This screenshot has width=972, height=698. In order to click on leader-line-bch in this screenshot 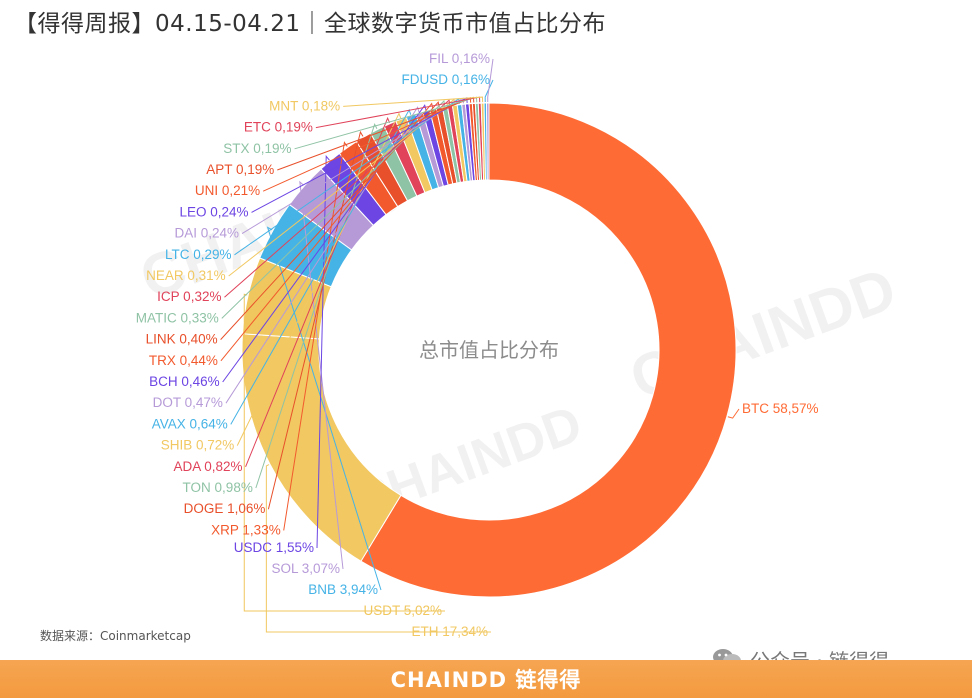, I will do `click(324, 243)`.